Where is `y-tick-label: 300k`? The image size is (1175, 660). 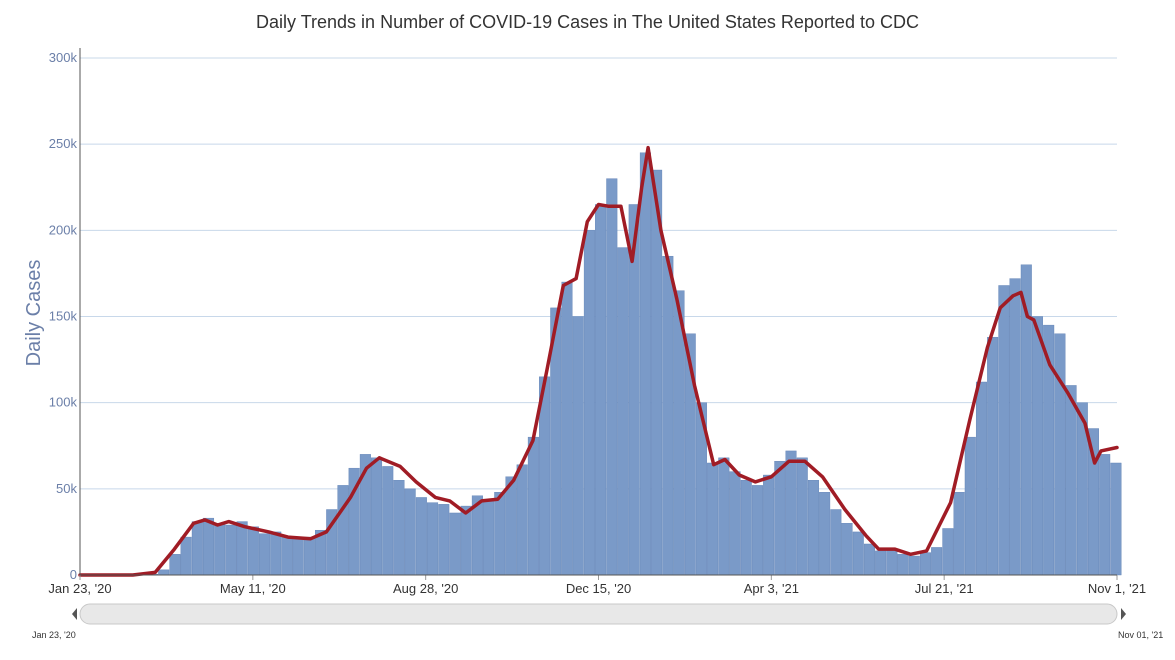
y-tick-label: 300k is located at coordinates (63, 57).